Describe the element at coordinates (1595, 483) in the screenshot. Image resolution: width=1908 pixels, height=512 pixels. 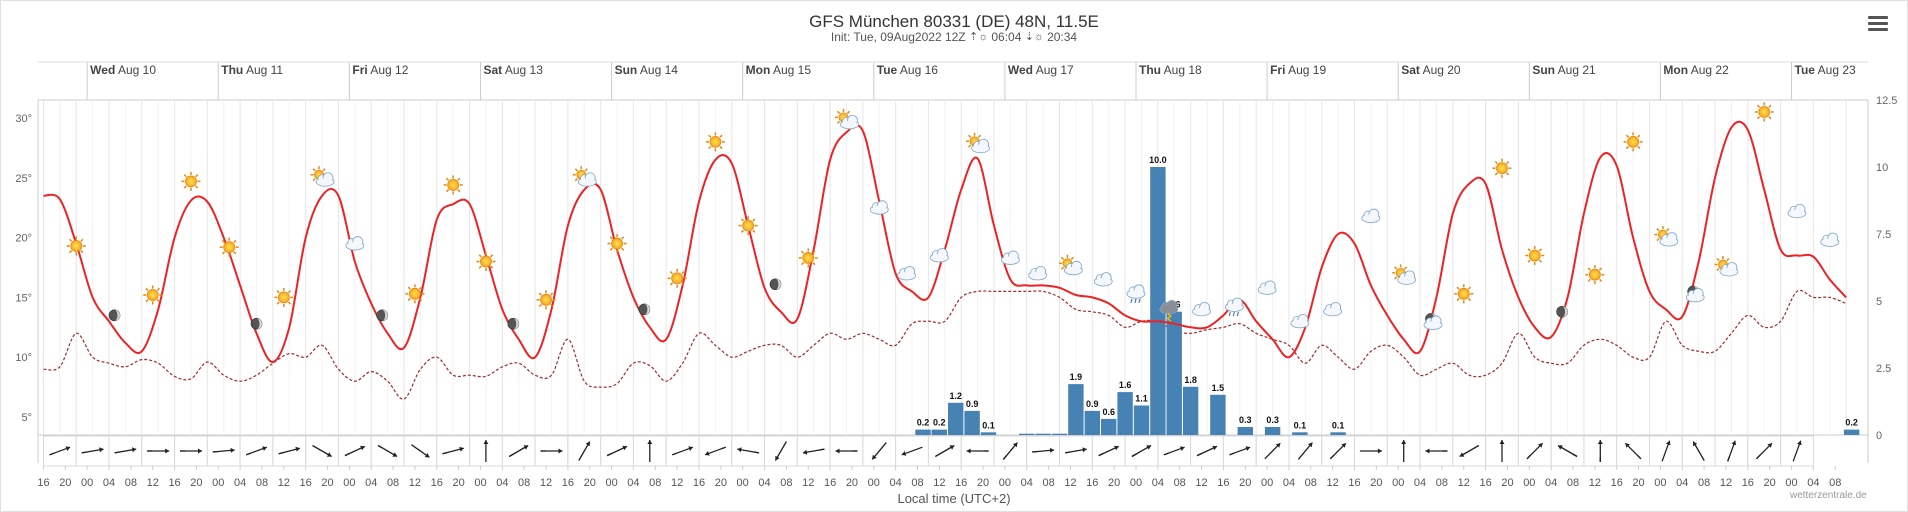
I see `hour-tick-label: 12` at that location.